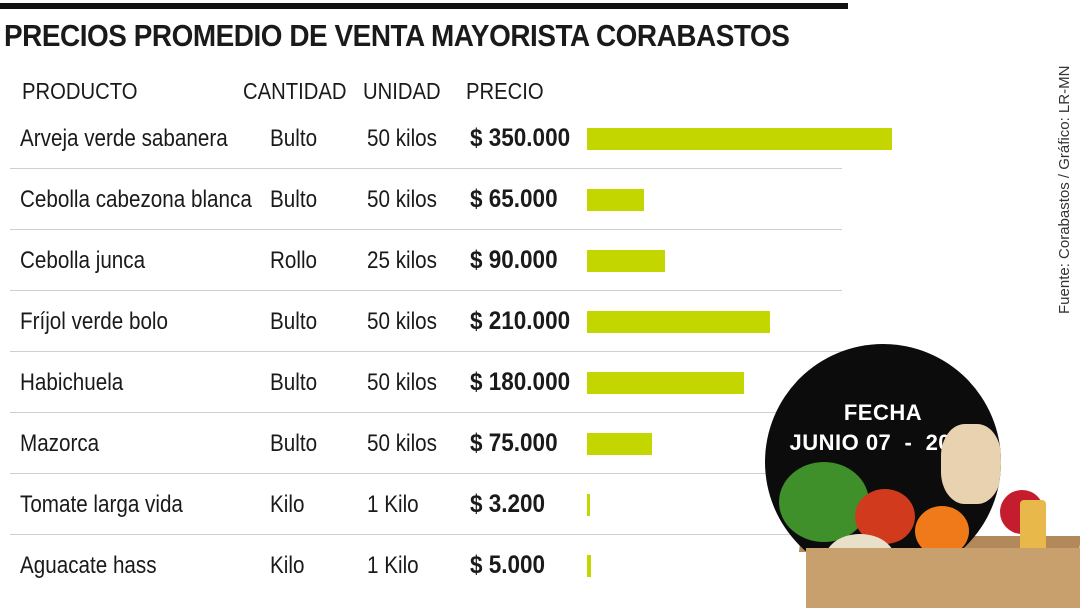  Describe the element at coordinates (1064, 189) in the screenshot. I see `source-credit: Fuente: Corabastos / Gráfico: LR-MN` at that location.